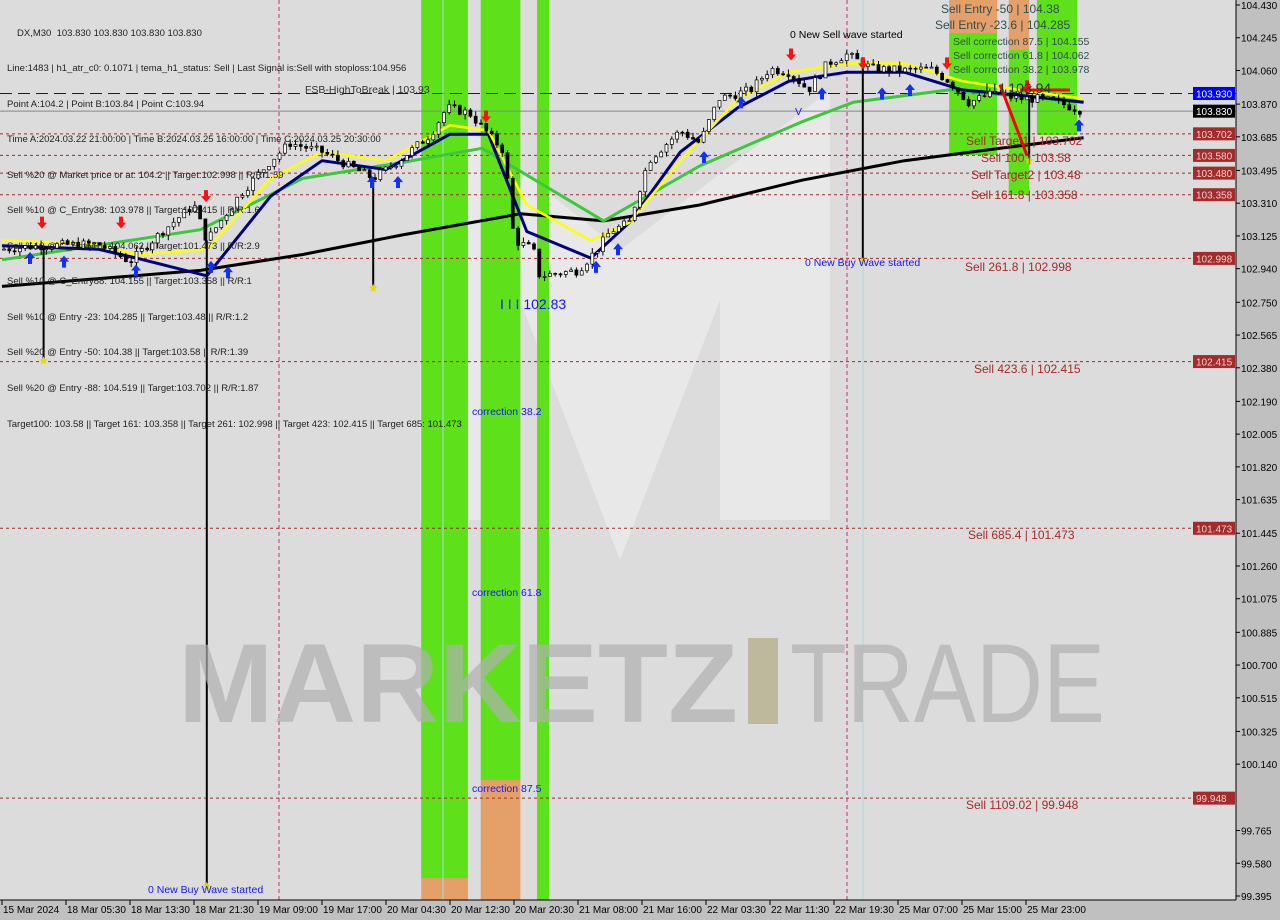  Describe the element at coordinates (1022, 805) in the screenshot. I see `sell-1109-label: Sell 1109.02 | 99.948` at that location.